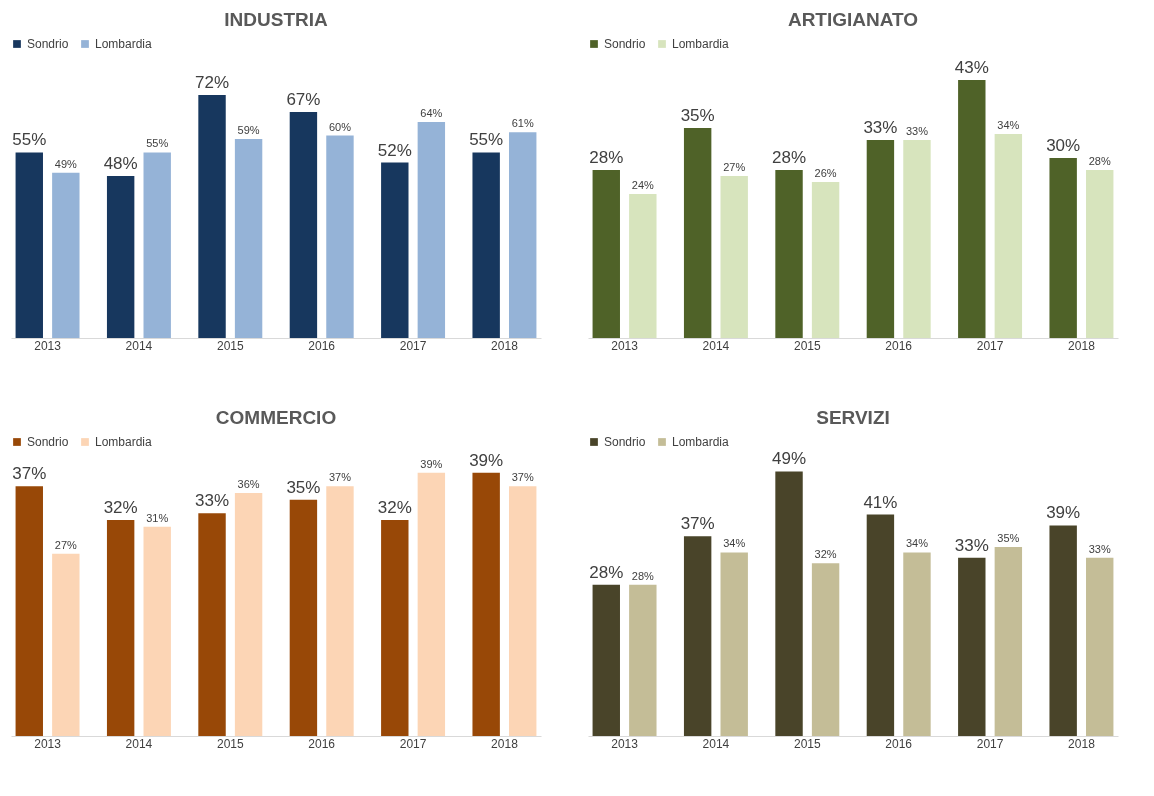 This screenshot has height=796, width=1154. I want to click on data-label: 67%, so click(303, 99).